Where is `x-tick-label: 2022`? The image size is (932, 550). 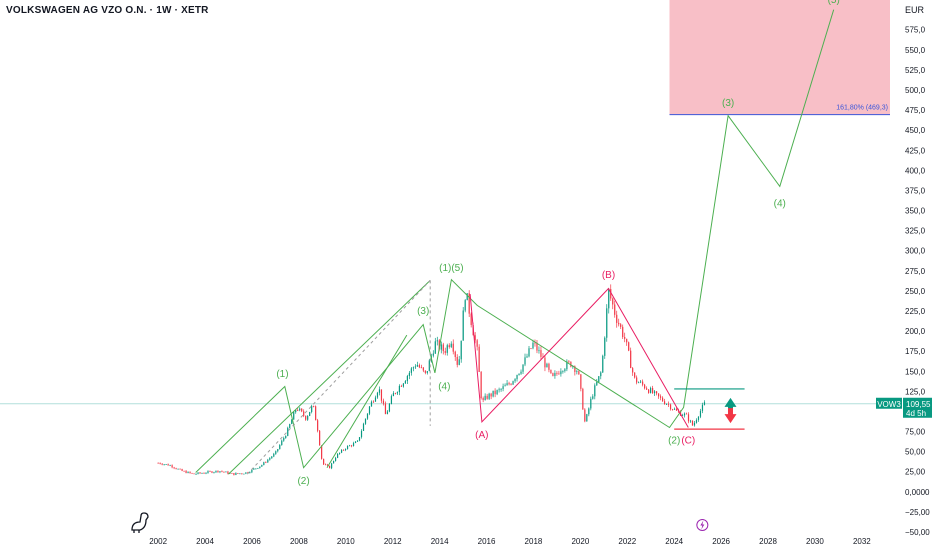
x-tick-label: 2022 is located at coordinates (627, 541).